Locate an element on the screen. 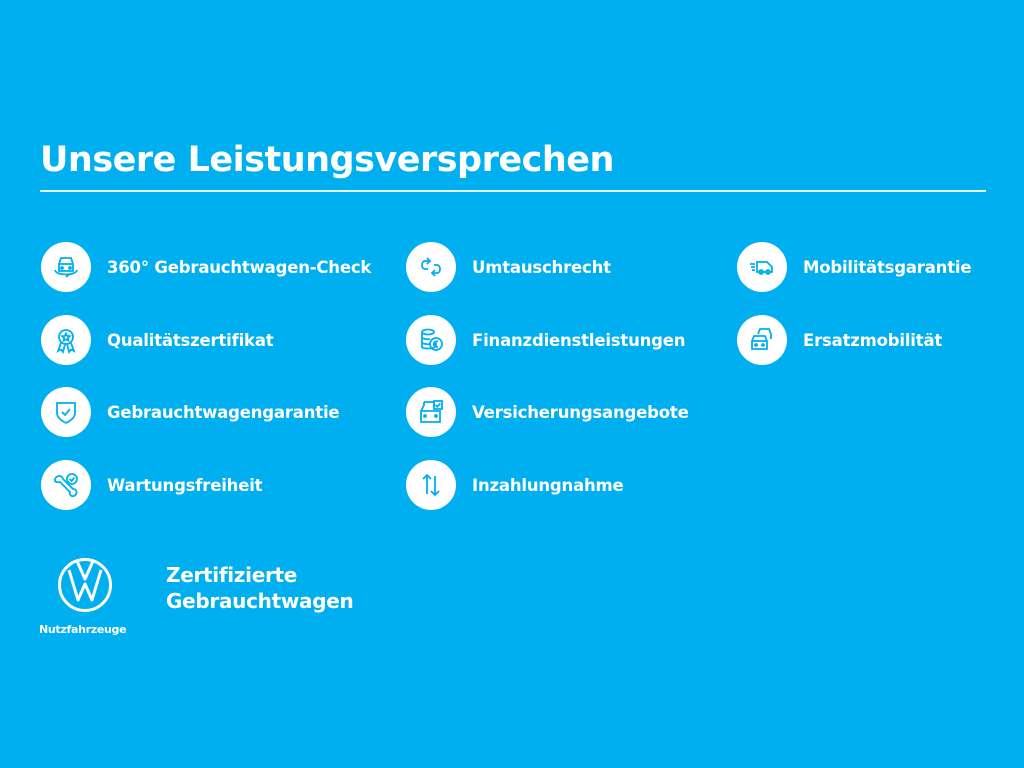 Image resolution: width=1024 pixels, height=768 pixels. shield-check-icon is located at coordinates (66, 412).